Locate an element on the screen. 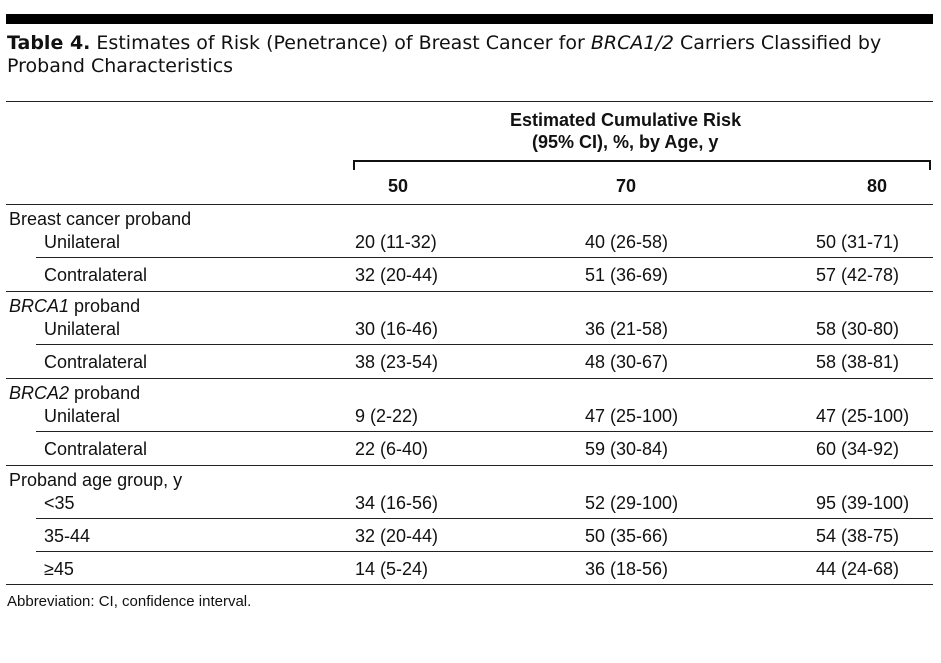 The width and height of the screenshot is (941, 663). row-label: <35 is located at coordinates (59, 503).